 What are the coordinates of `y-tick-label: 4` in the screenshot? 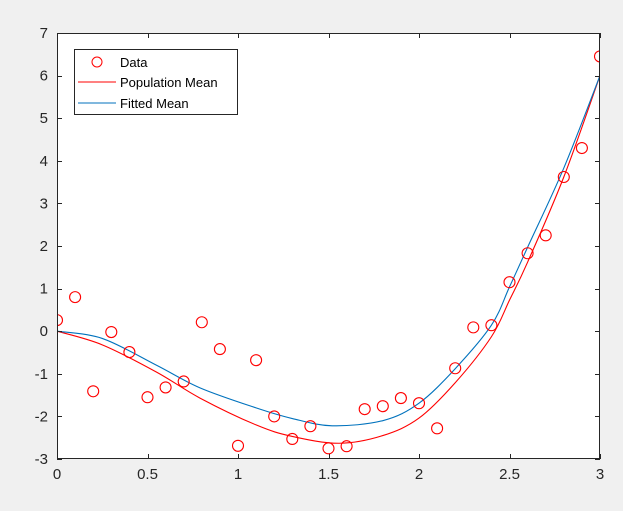 It's located at (44, 161).